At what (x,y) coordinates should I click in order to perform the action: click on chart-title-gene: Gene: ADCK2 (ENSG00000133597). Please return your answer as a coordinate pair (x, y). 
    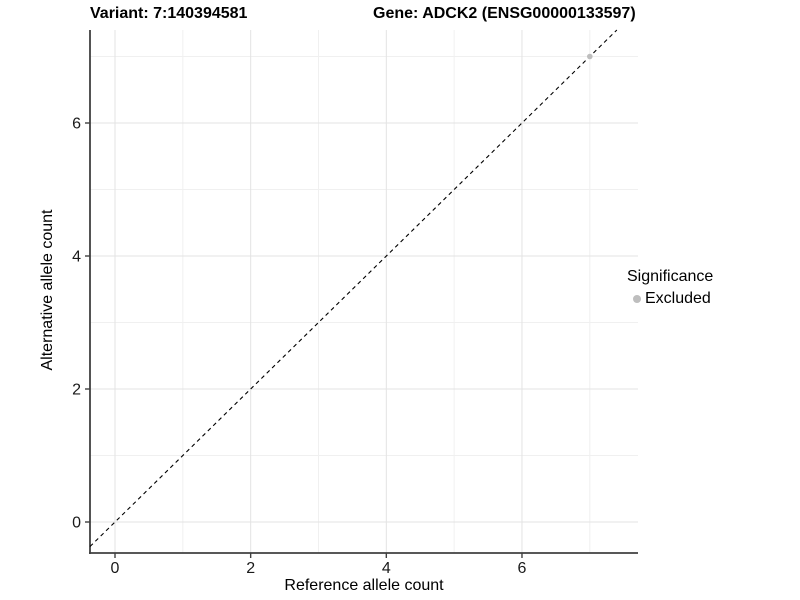
    Looking at the image, I should click on (504, 13).